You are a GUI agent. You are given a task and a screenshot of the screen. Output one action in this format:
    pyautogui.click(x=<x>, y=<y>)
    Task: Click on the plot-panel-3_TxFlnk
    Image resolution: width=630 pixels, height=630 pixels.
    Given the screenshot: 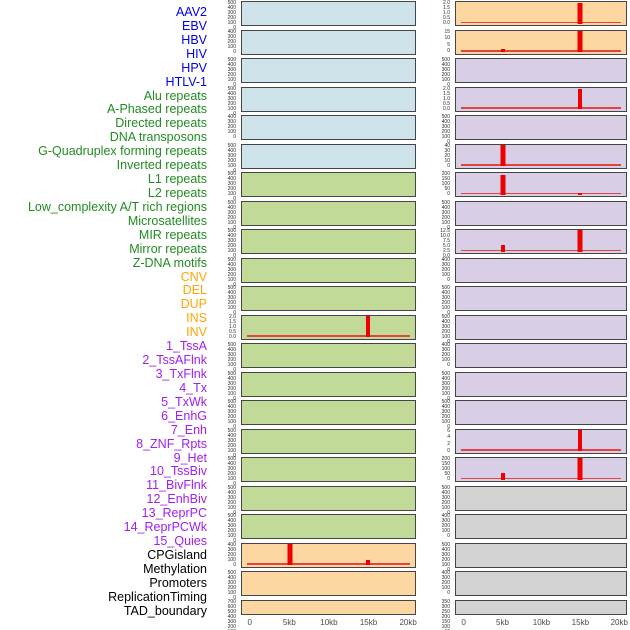 What is the action you would take?
    pyautogui.click(x=541, y=128)
    